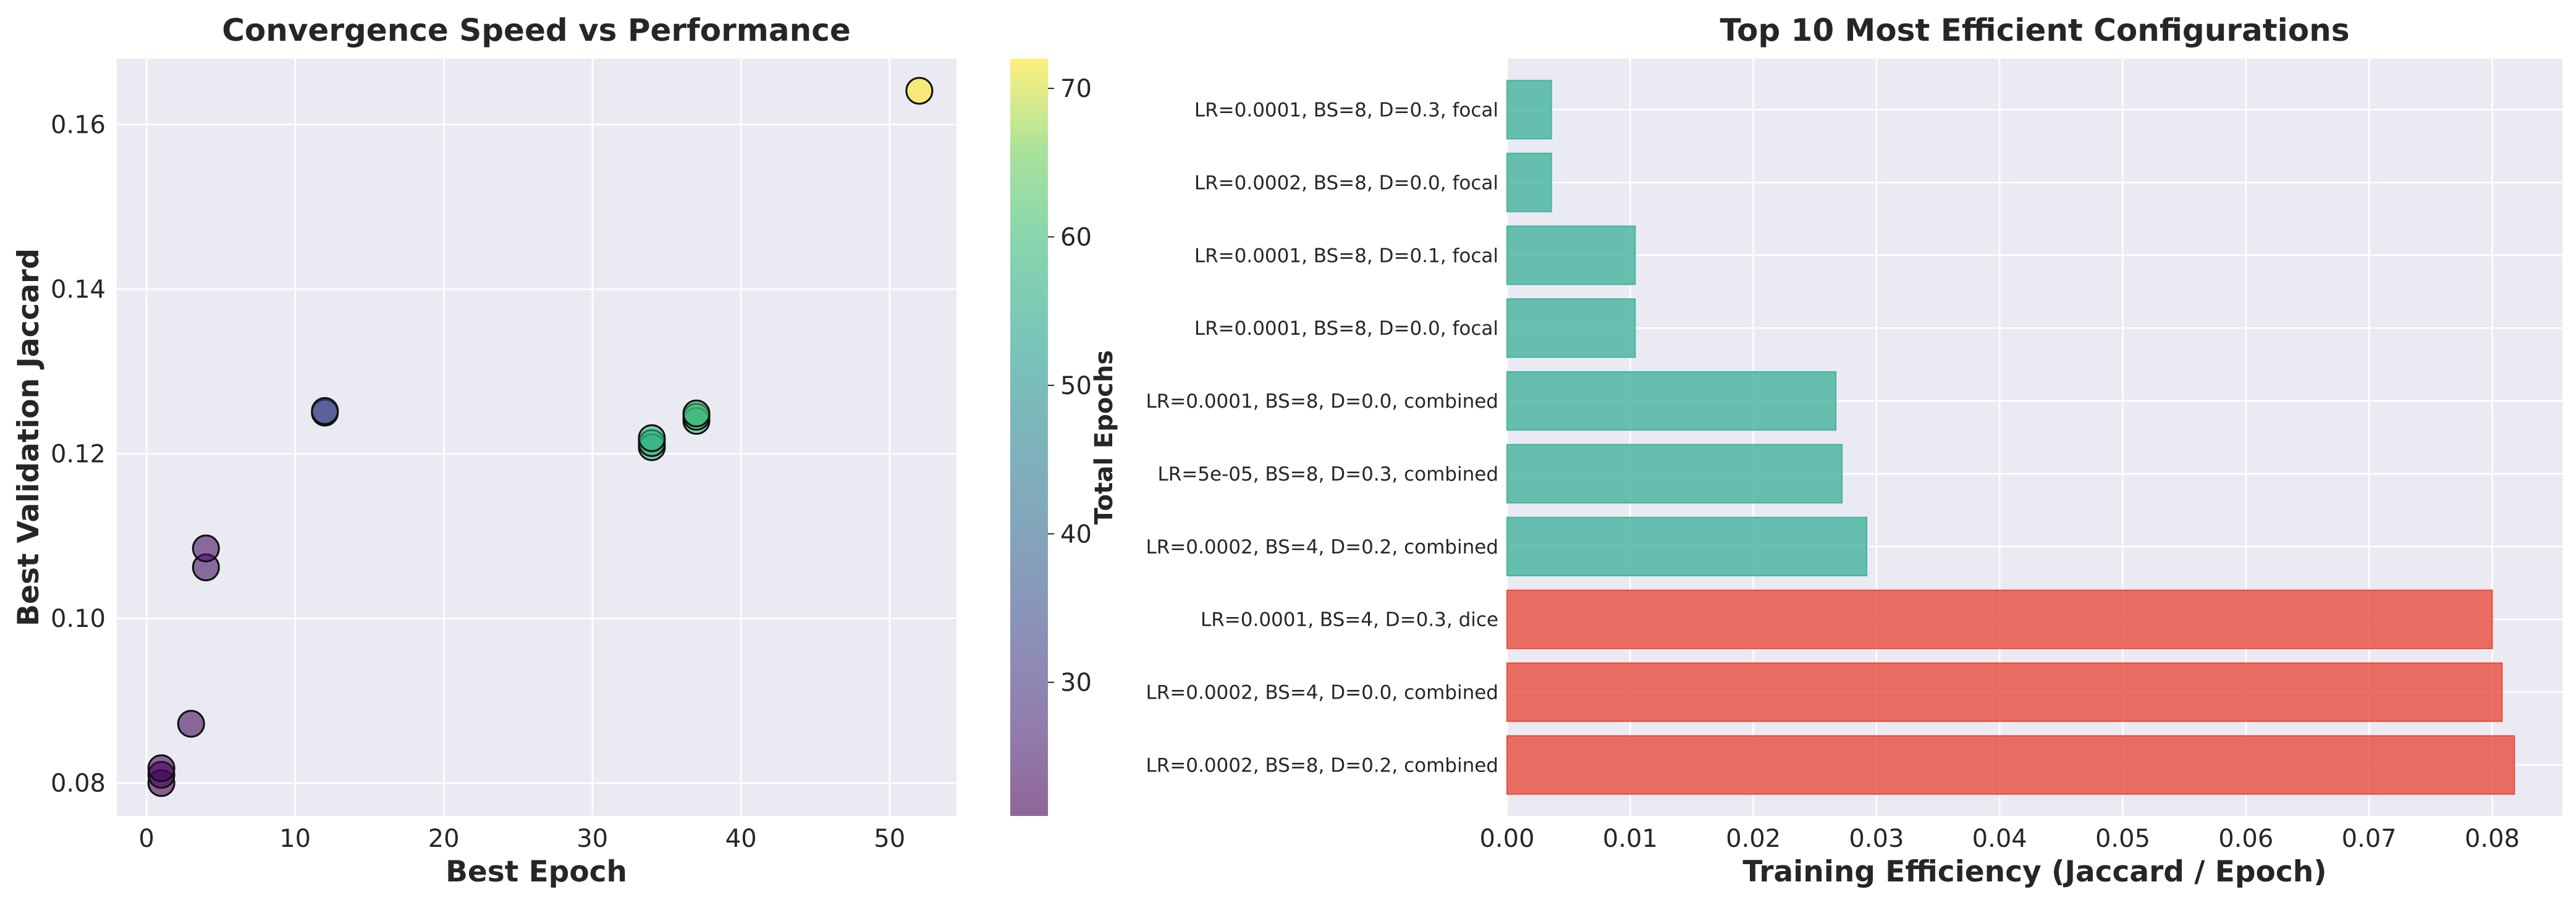 Image resolution: width=2576 pixels, height=908 pixels. I want to click on colorbar-ticks: 30 40 50 60 70, so click(1070, 386).